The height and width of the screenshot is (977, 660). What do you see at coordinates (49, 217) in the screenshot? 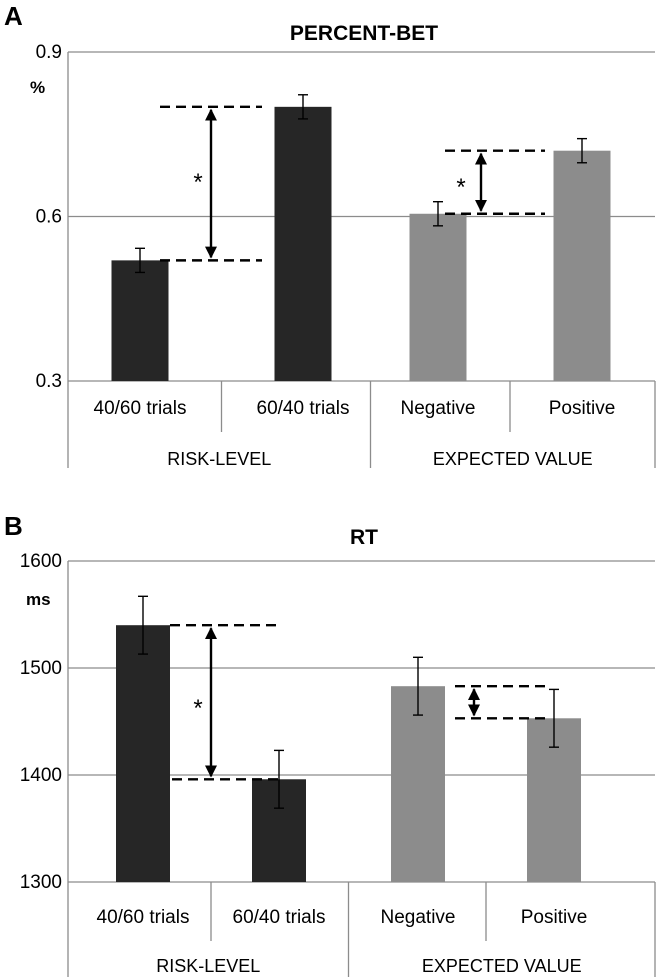
I see `y-tick-label: 0.6` at bounding box center [49, 217].